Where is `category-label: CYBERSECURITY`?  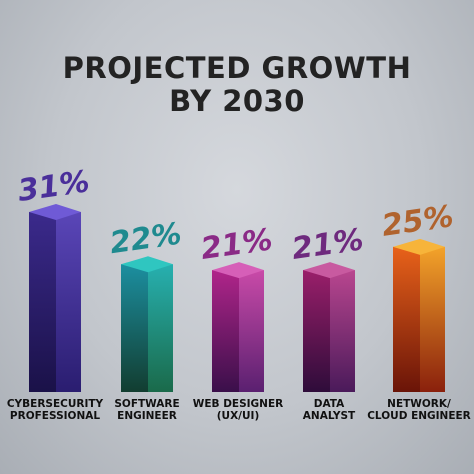
category-label: CYBERSECURITY is located at coordinates (55, 404).